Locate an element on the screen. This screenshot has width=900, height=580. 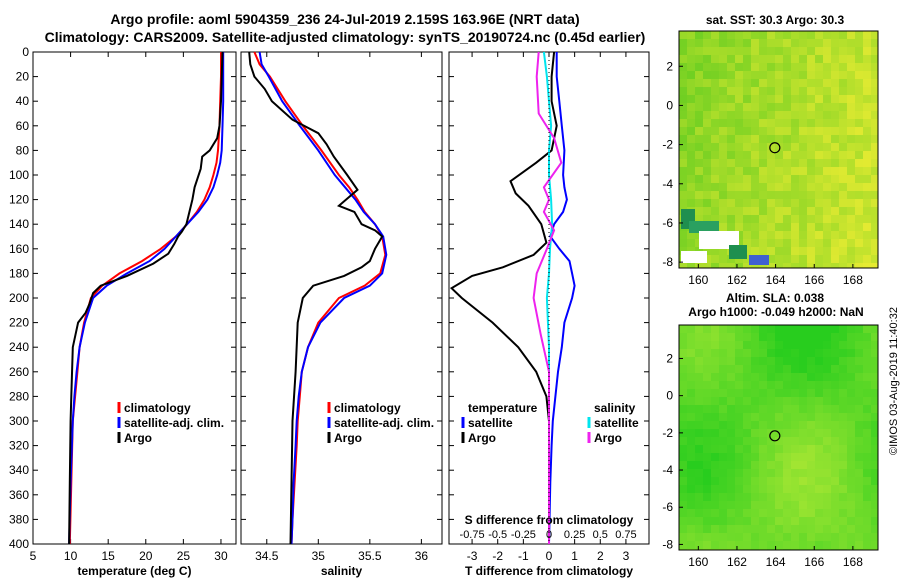
sst-map-land-patch is located at coordinates (704, 227).